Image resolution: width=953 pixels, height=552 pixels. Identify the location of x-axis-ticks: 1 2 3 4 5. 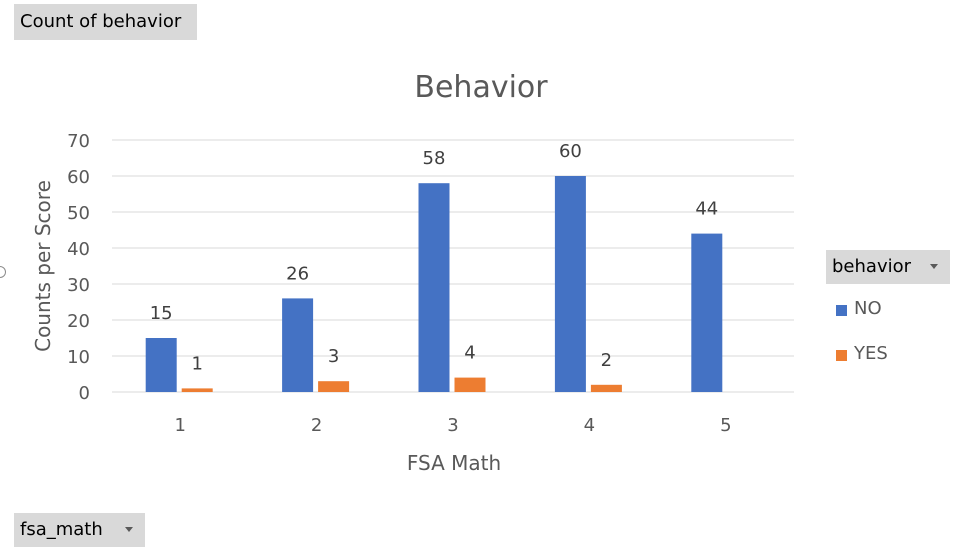
(452, 425).